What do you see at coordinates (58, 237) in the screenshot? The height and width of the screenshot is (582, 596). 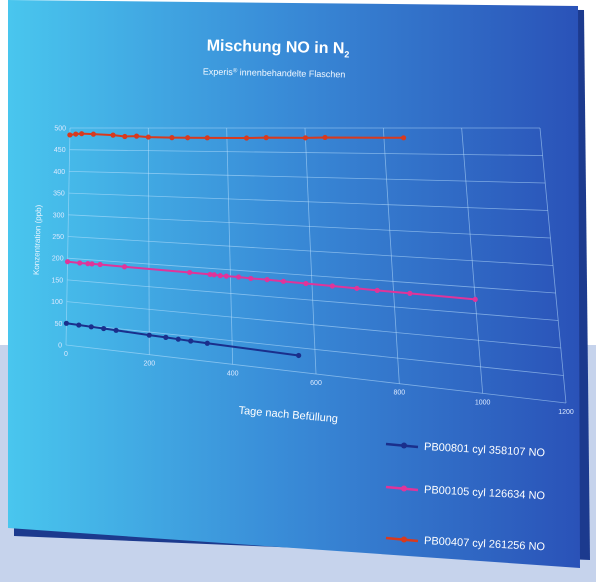 I see `y-tick-label: 250` at bounding box center [58, 237].